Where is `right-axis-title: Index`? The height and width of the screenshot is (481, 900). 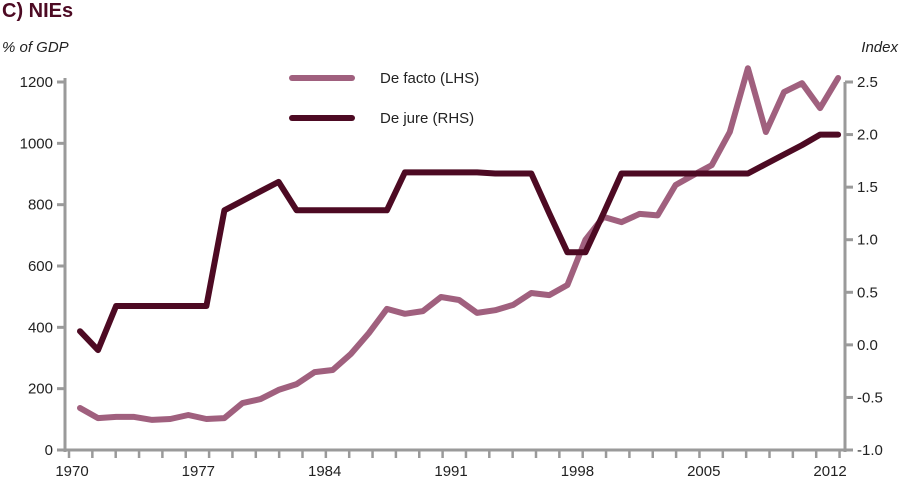 right-axis-title: Index is located at coordinates (879, 47).